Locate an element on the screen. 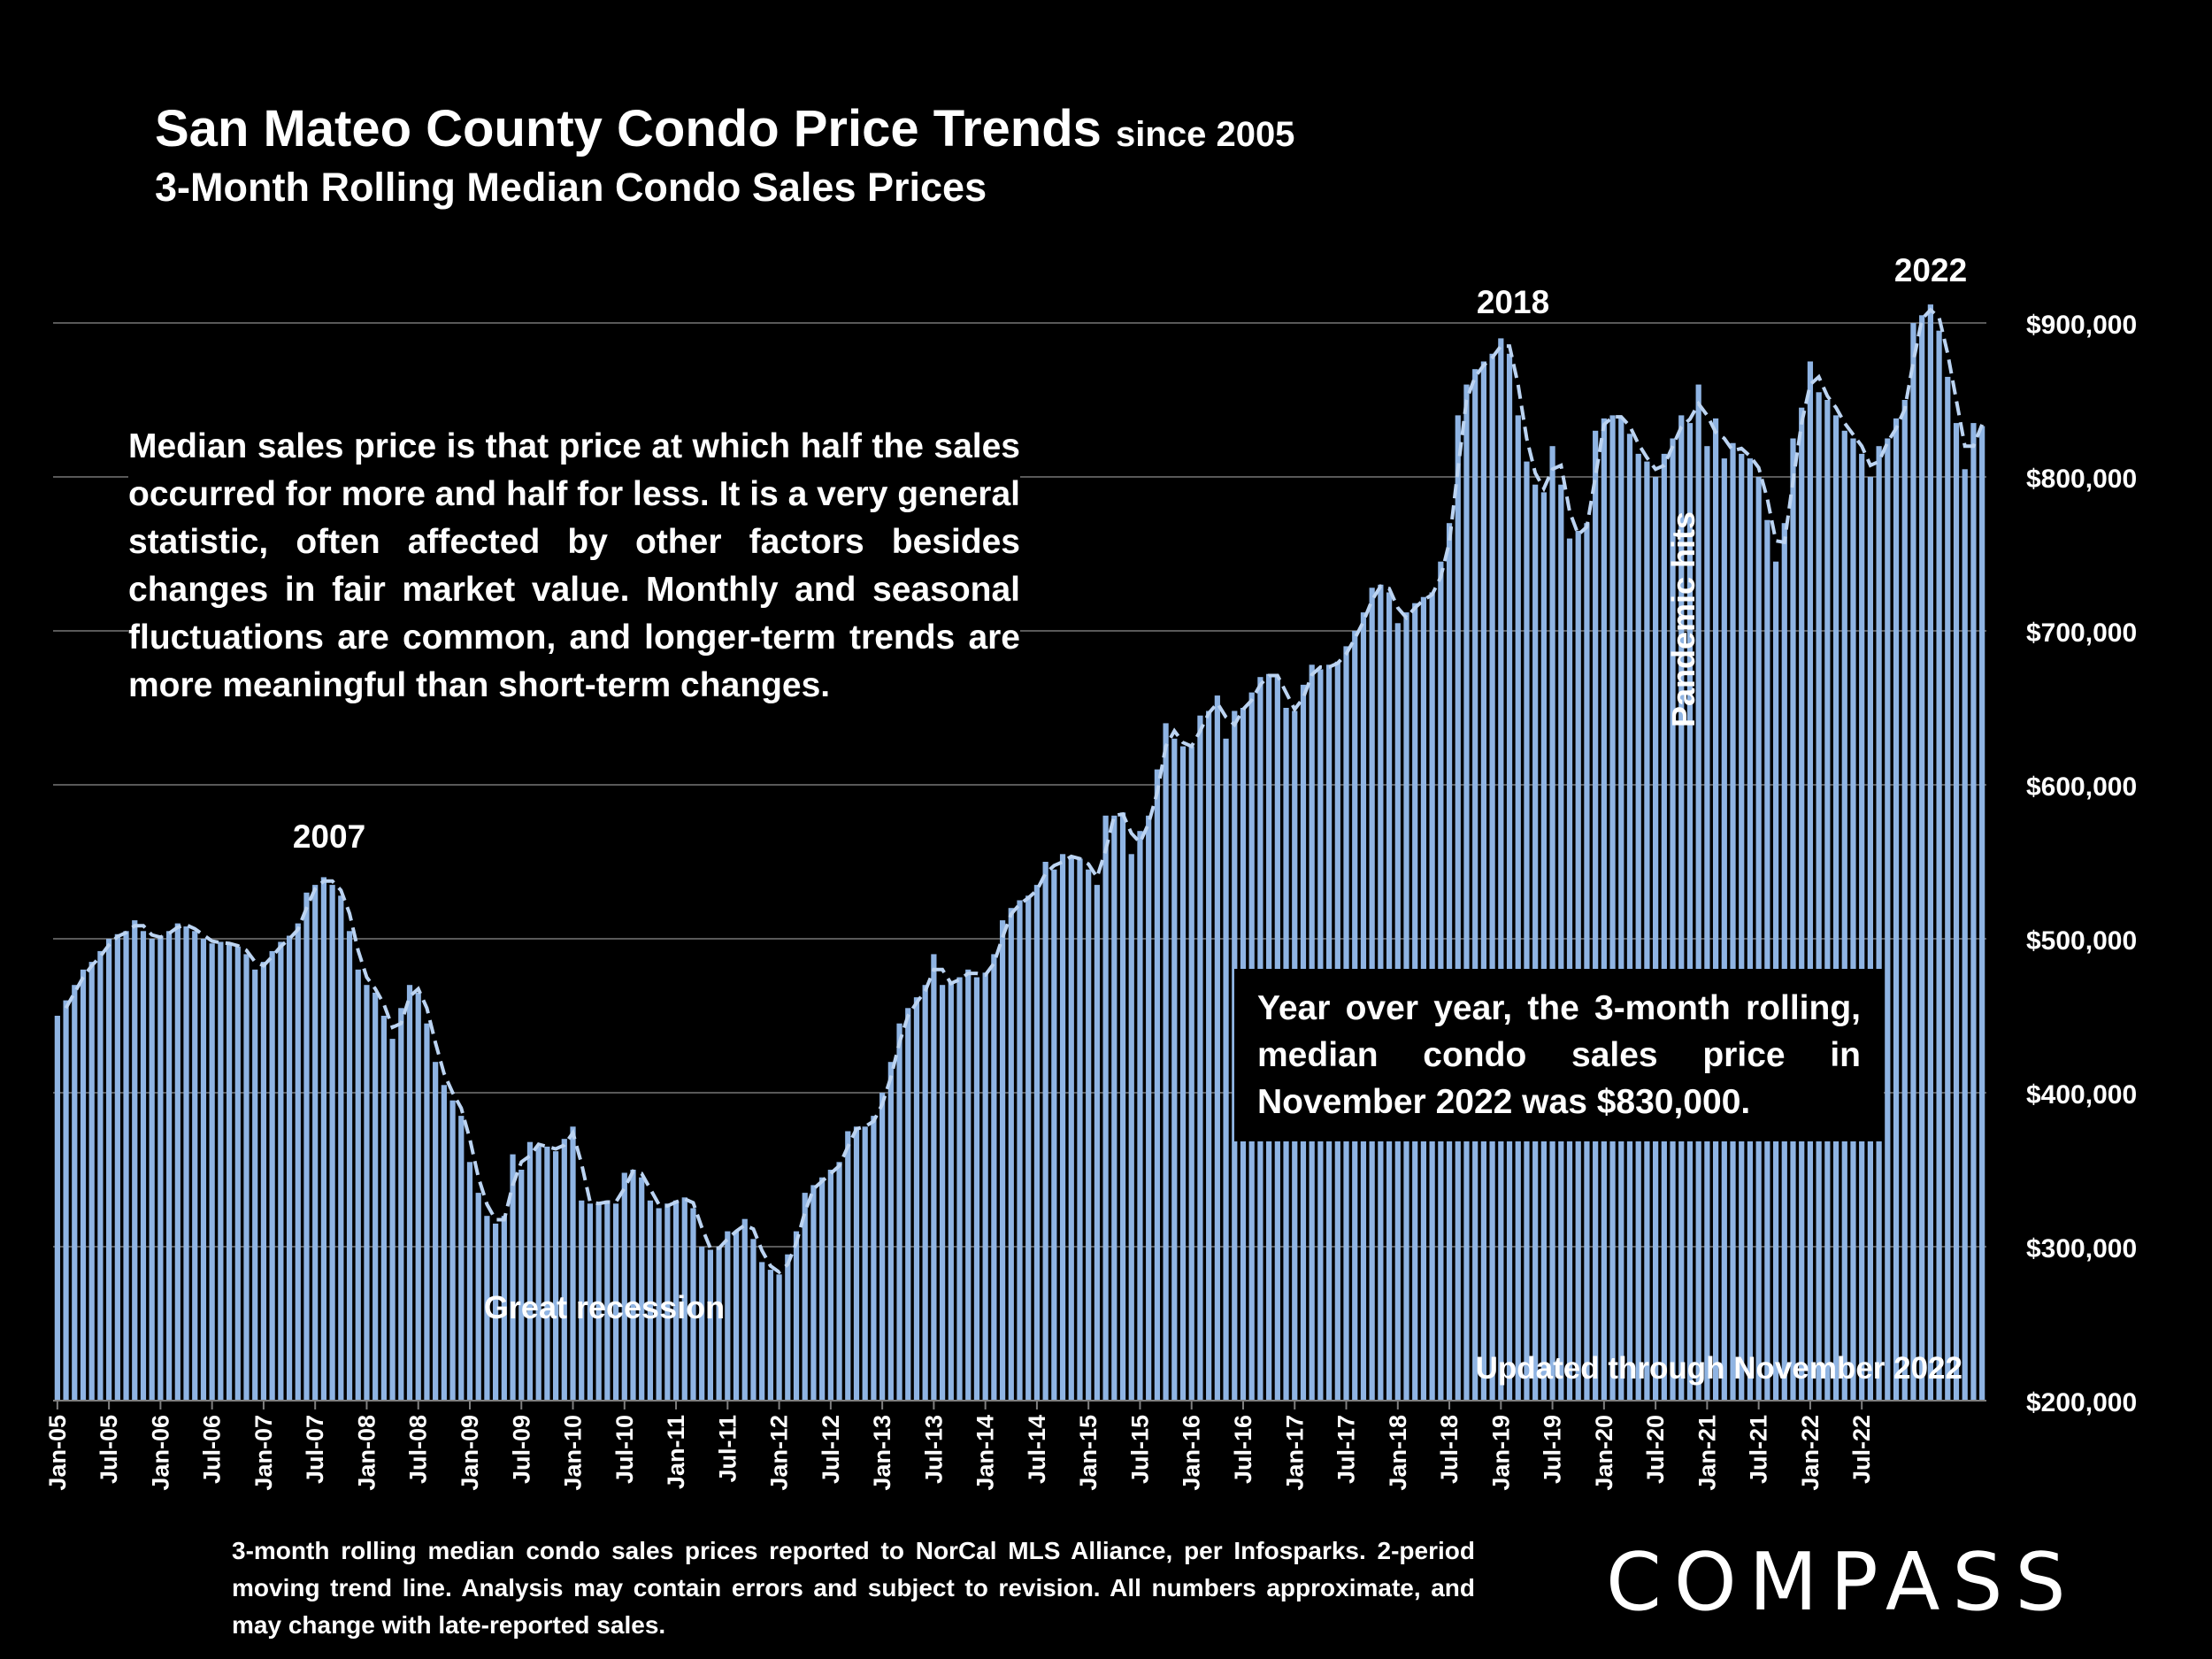 This screenshot has height=1659, width=2212. title-main: San Mateo County Condo Price Trends is located at coordinates (629, 128).